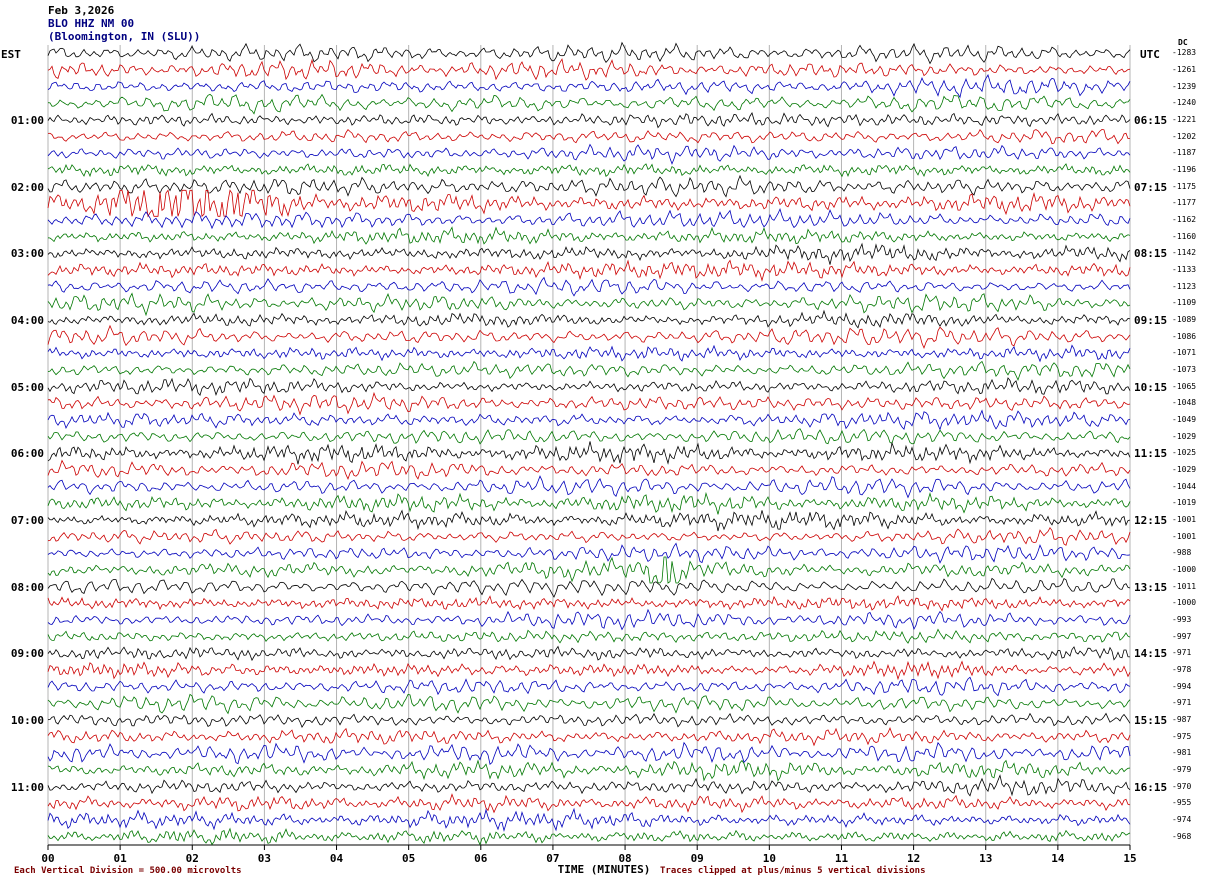 The width and height of the screenshot is (1210, 886). What do you see at coordinates (1182, 819) in the screenshot?
I see `dc-offset-value: -974` at bounding box center [1182, 819].